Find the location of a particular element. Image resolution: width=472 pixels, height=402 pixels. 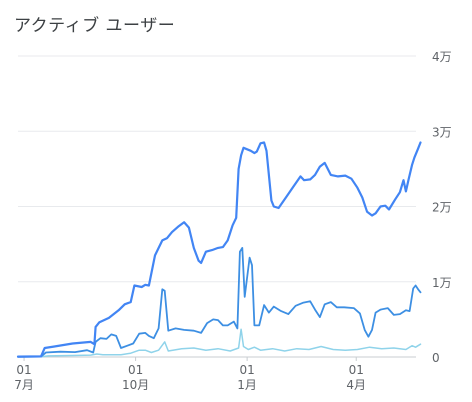

y-tick-label: 3万 is located at coordinates (442, 132).